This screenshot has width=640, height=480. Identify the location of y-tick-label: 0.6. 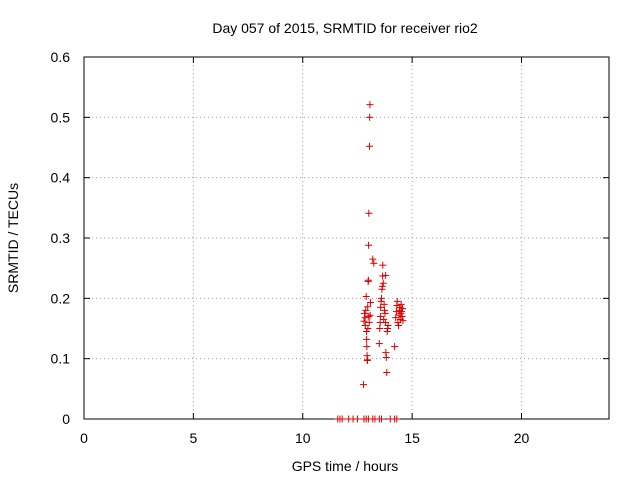
(61, 57).